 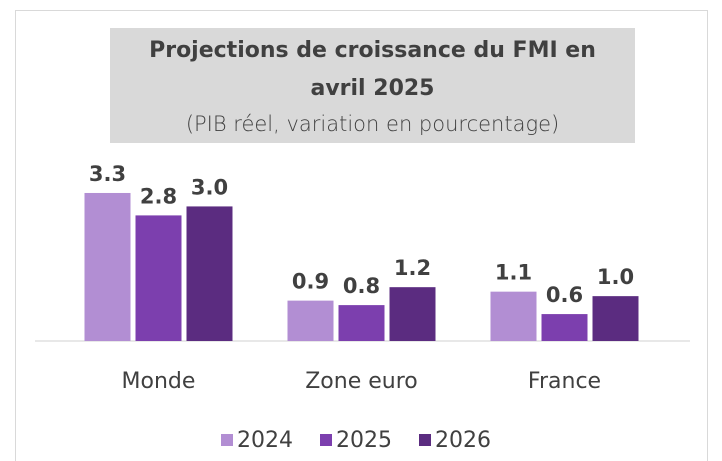 I want to click on data-label: 0.8, so click(x=361, y=286).